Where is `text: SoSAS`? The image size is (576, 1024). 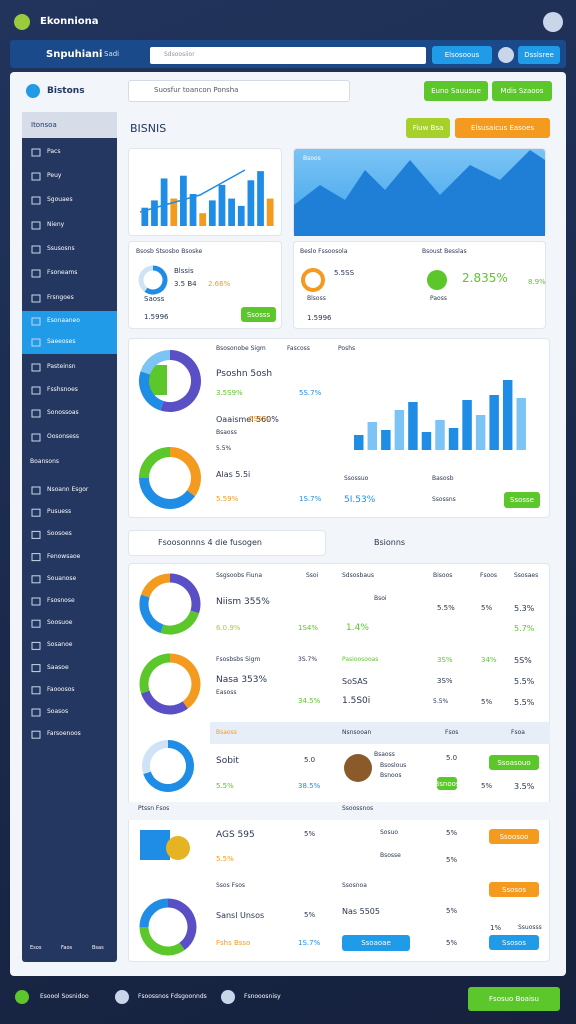 text: SoSAS is located at coordinates (355, 681).